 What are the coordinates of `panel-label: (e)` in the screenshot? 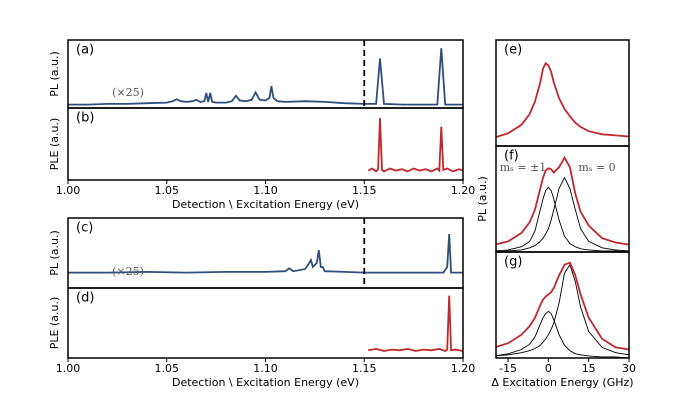 It's located at (513, 50).